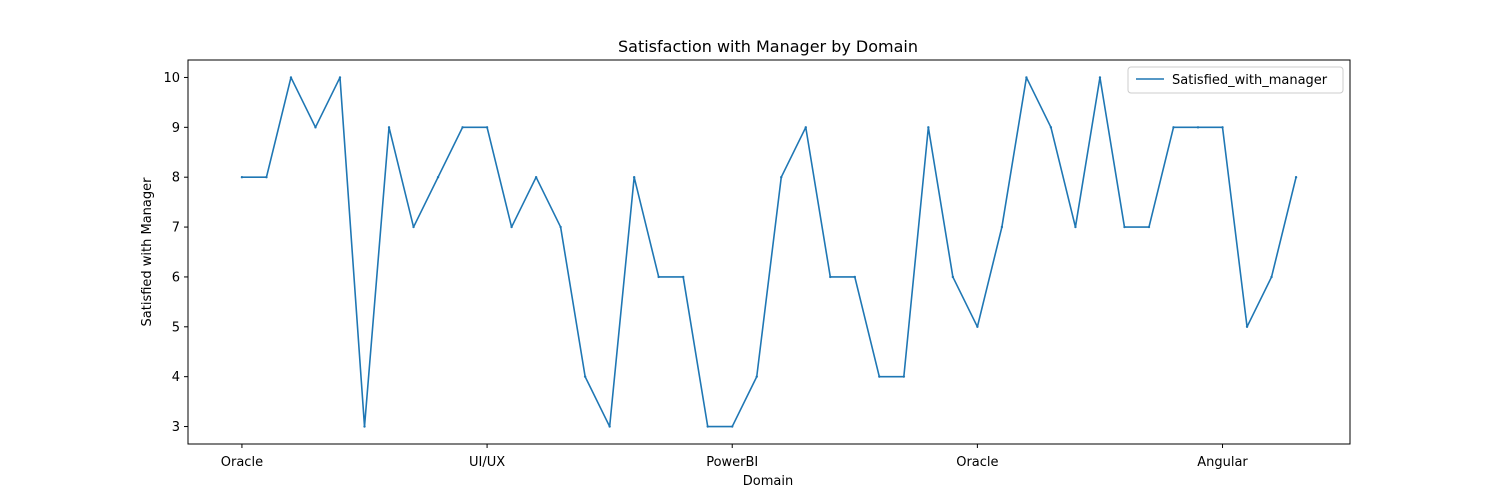 Image resolution: width=1500 pixels, height=504 pixels. Describe the element at coordinates (768, 46) in the screenshot. I see `chart-title: Satisfaction with Manager by Domain` at that location.